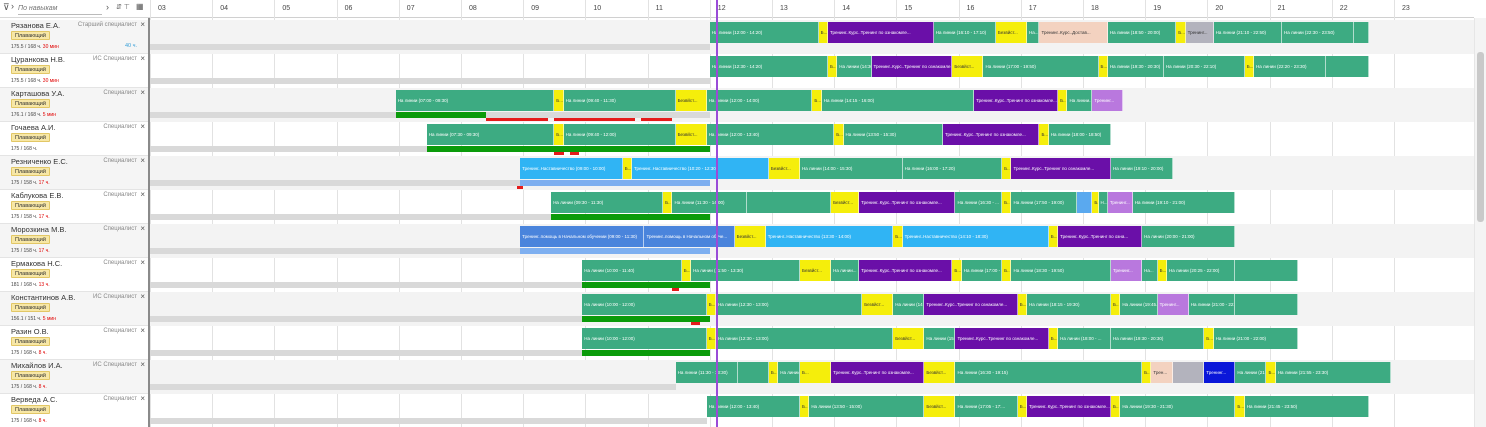 The width and height of the screenshot is (1486, 427). What do you see at coordinates (789, 304) in the screenshot?
I see `schedule-block: На линии (12:30 - 13:00)` at bounding box center [789, 304].